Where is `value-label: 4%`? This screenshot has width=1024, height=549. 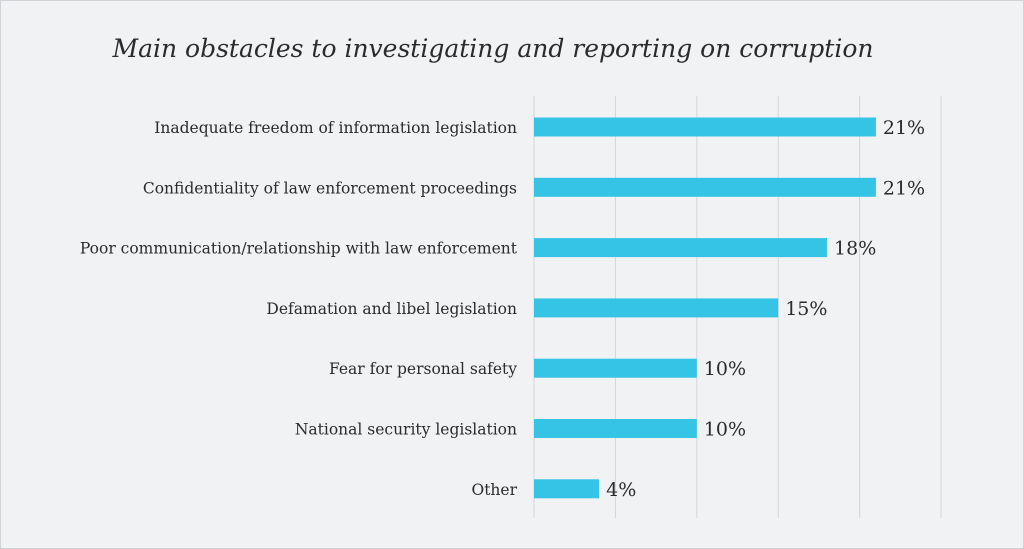 value-label: 4% is located at coordinates (621, 490).